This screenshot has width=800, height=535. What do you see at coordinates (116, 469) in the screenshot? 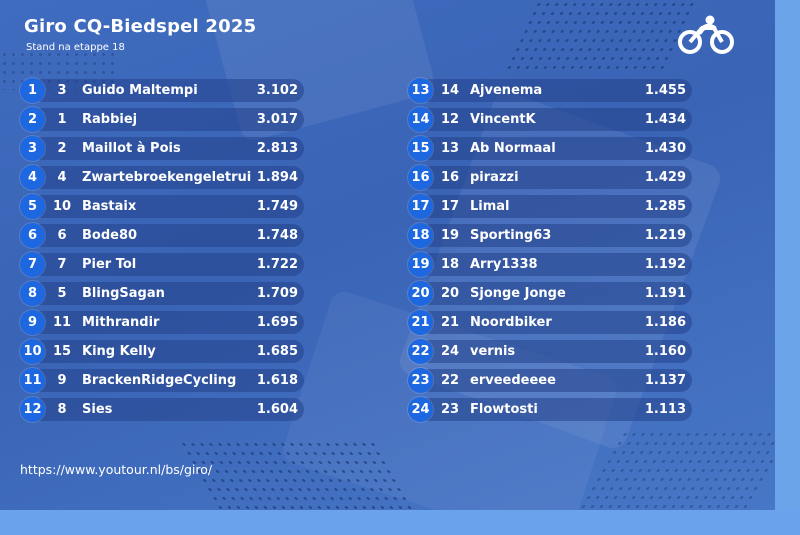
I see `footer-url: https://www.youtour.nl/bs/giro/` at bounding box center [116, 469].